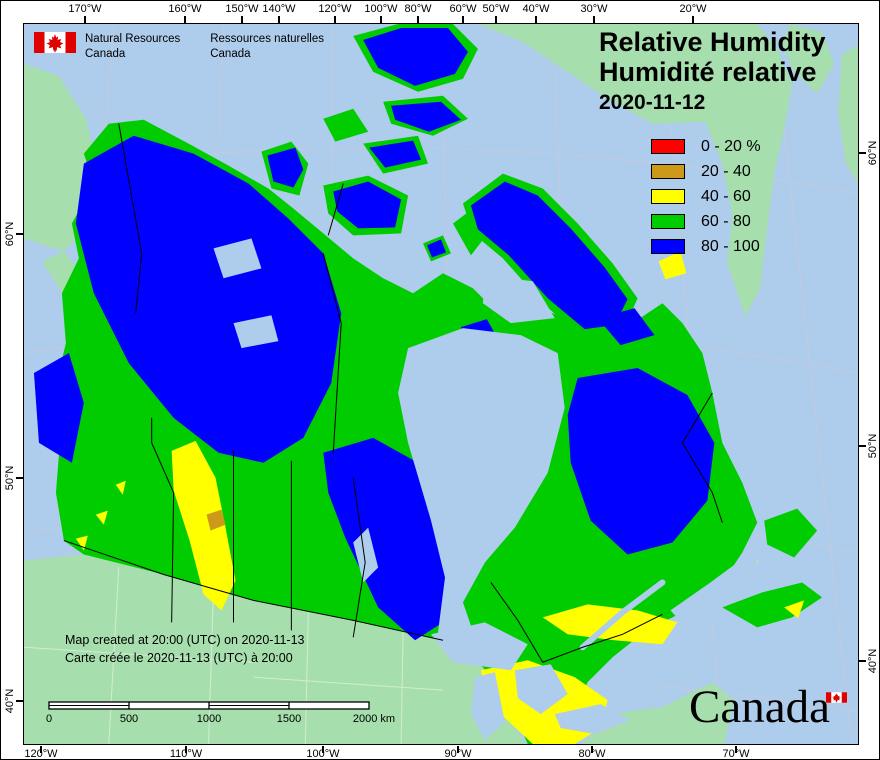  What do you see at coordinates (791, 533) in the screenshot?
I see `newfoundland` at bounding box center [791, 533].